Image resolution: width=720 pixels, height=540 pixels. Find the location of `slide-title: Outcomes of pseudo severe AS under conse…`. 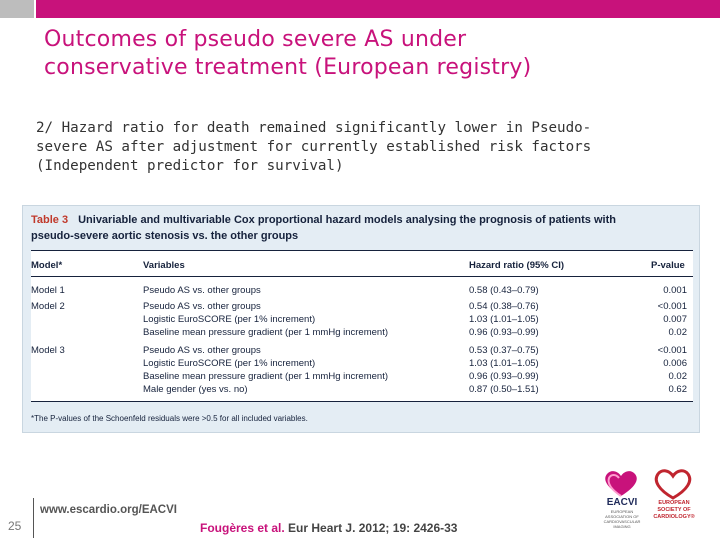

slide-title: Outcomes of pseudo severe AS under conse… is located at coordinates (374, 54).